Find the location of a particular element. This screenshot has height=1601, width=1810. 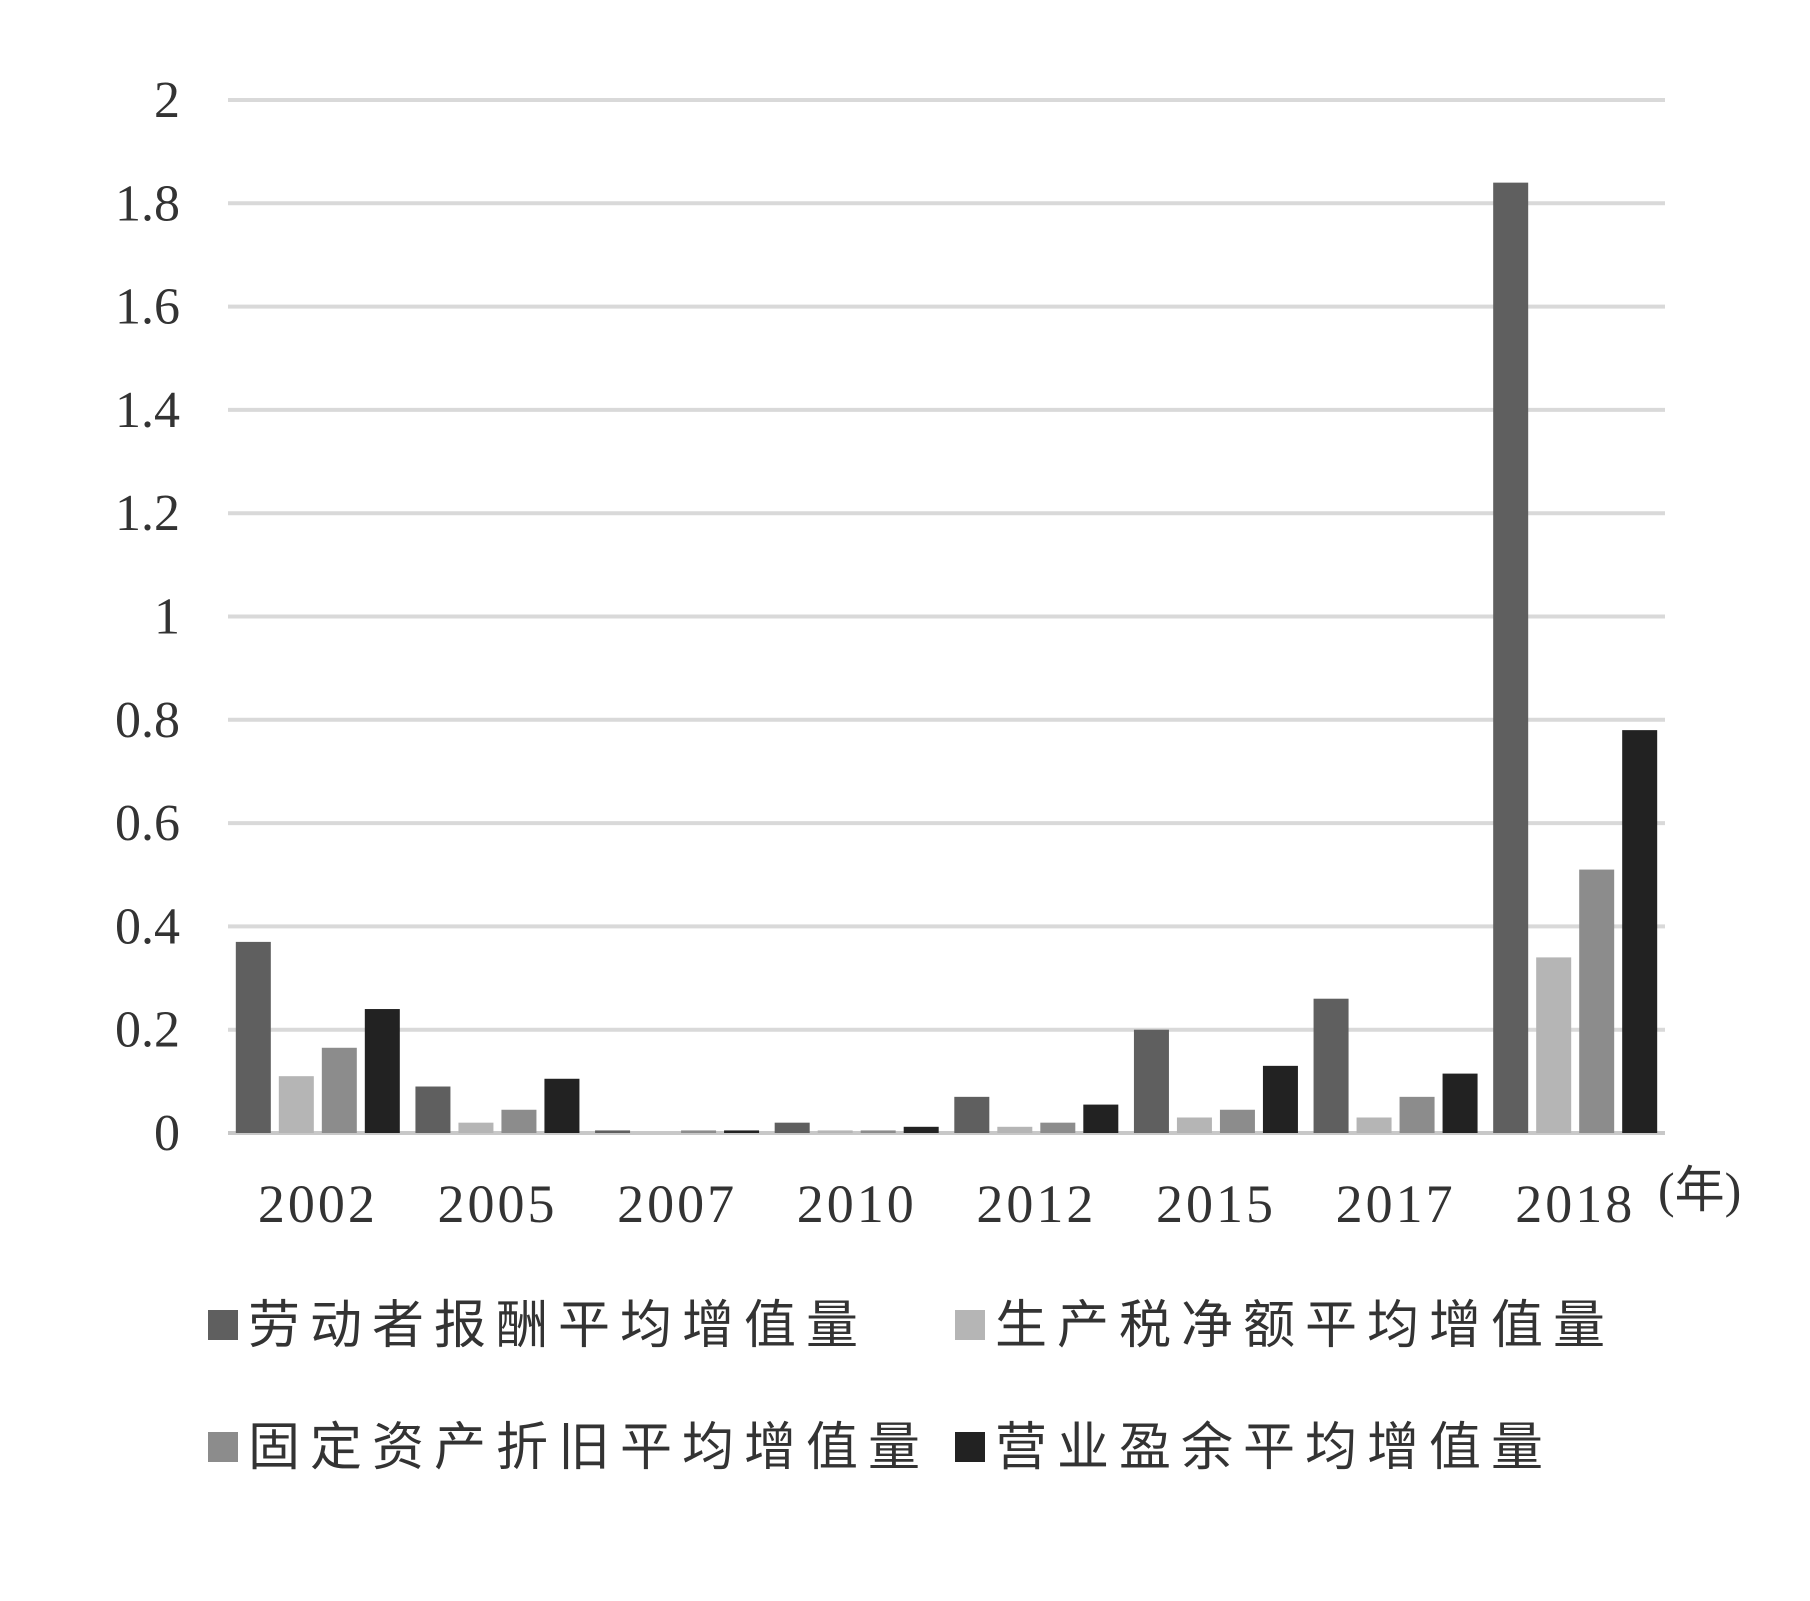

y-tick-label: 1.6 is located at coordinates (147, 307).